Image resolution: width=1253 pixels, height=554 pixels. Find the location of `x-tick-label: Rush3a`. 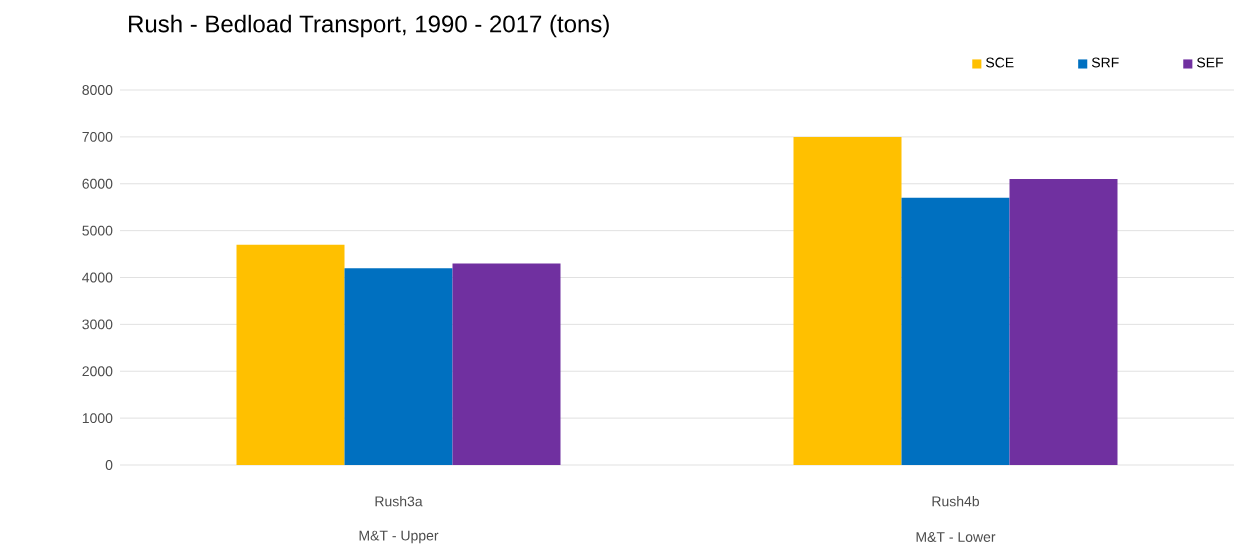

x-tick-label: Rush3a is located at coordinates (399, 501).